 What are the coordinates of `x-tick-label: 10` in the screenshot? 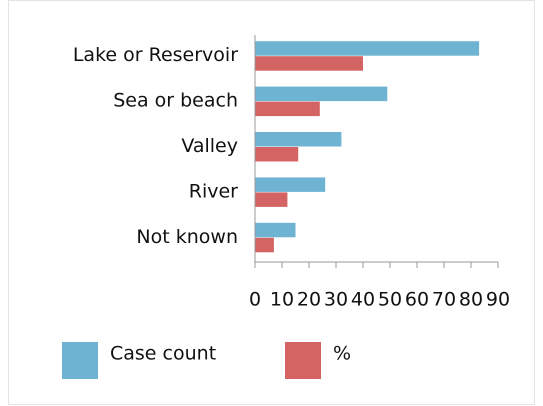 It's located at (282, 300).